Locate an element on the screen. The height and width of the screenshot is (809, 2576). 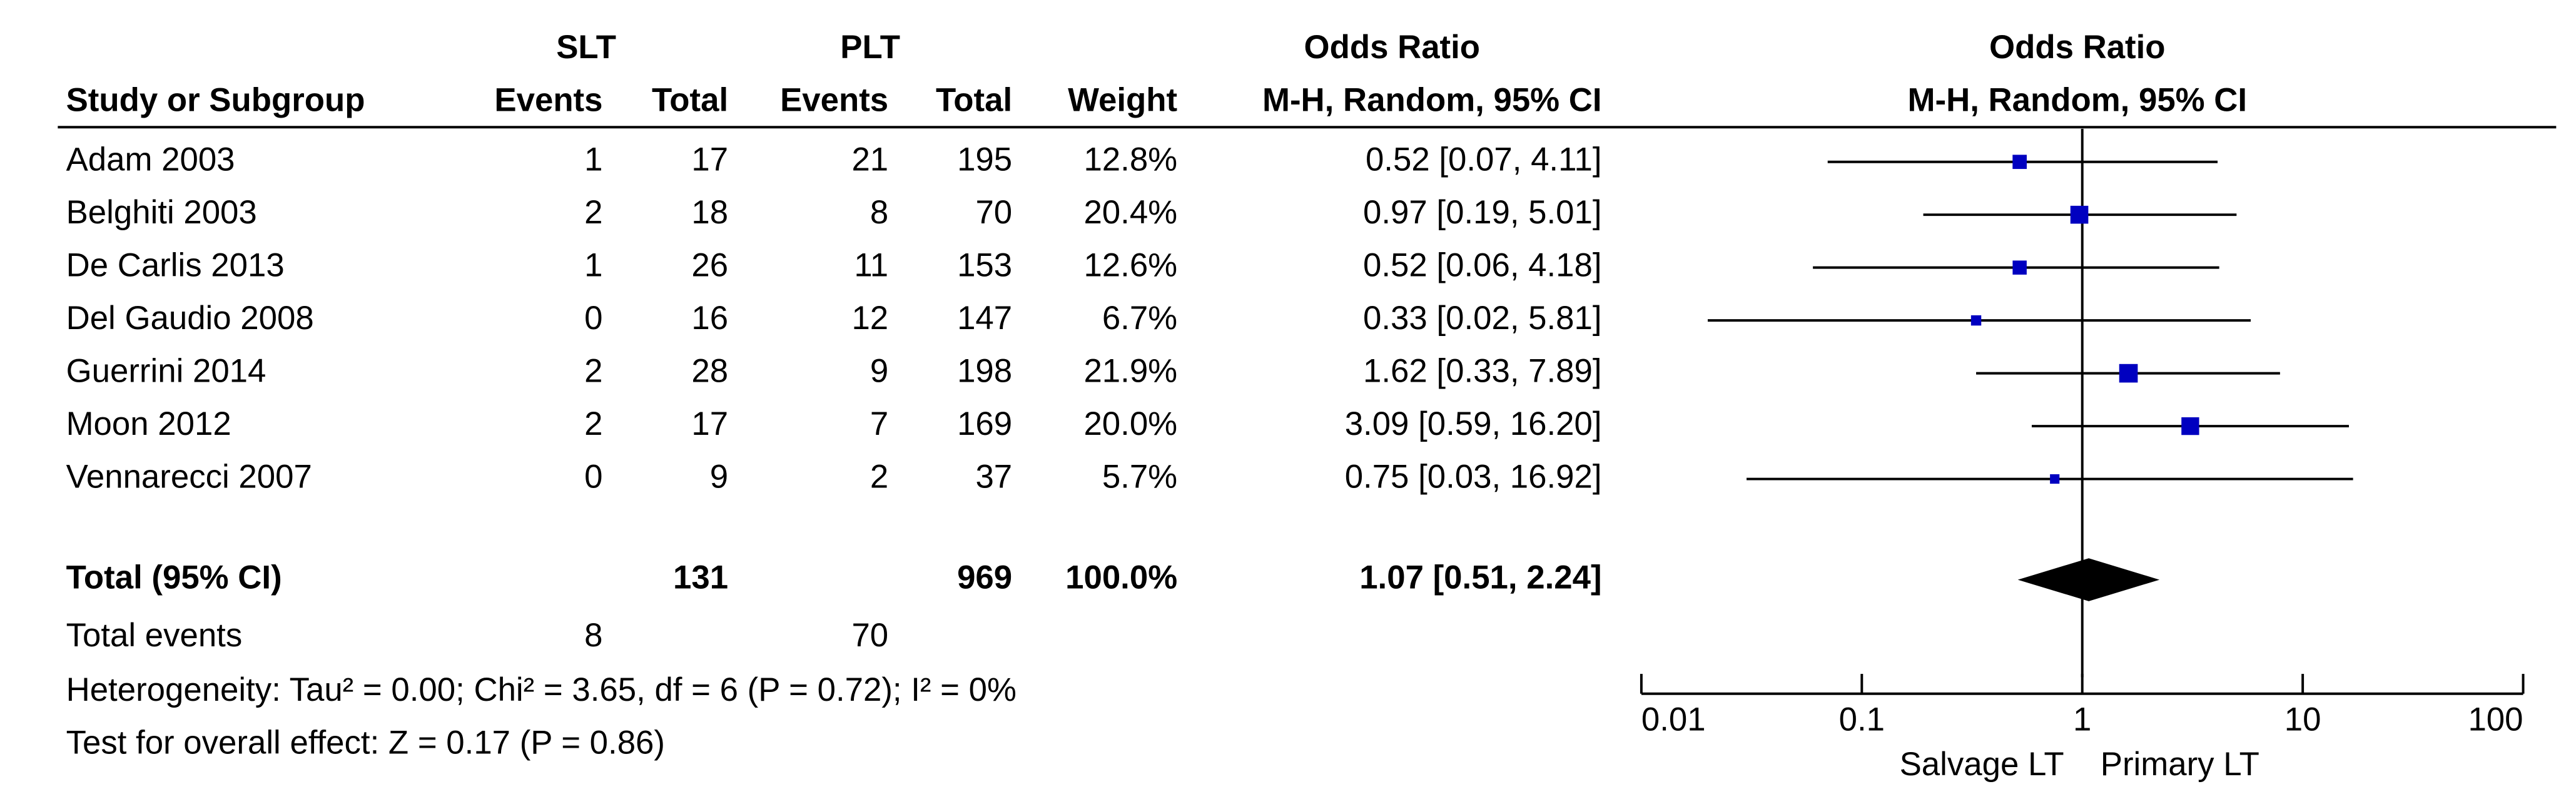
total-cell: 969 is located at coordinates (984, 577).